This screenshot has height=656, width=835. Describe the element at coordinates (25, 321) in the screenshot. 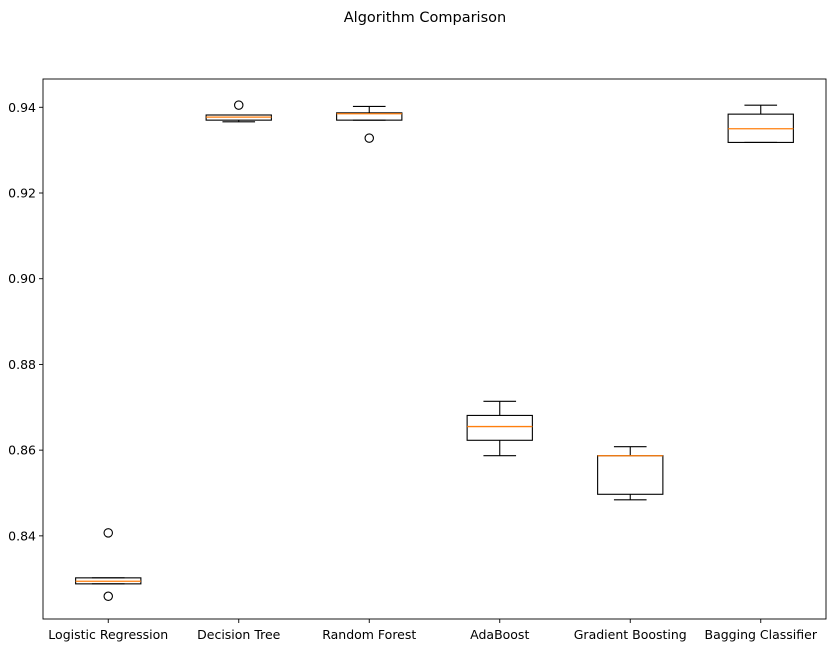

I see `y-axis: 0.84 0.86 0.88 0.90 0.92 0.94` at that location.